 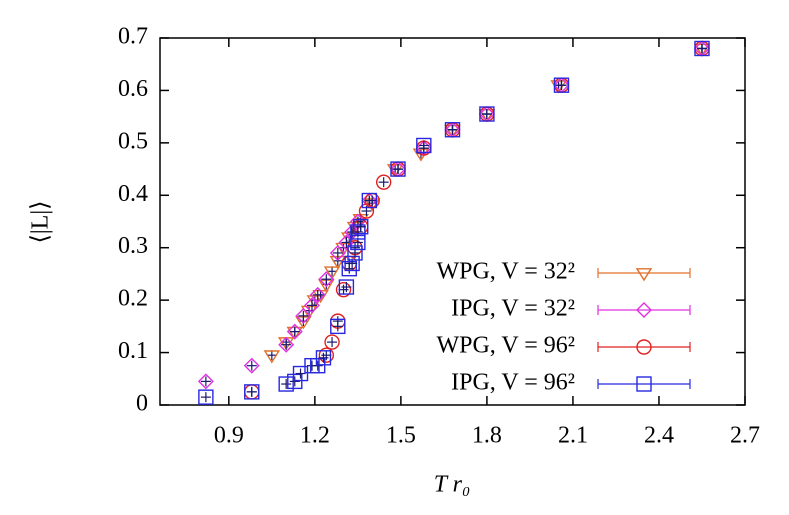 I want to click on y-tick-label: 0.1, so click(x=133, y=351).